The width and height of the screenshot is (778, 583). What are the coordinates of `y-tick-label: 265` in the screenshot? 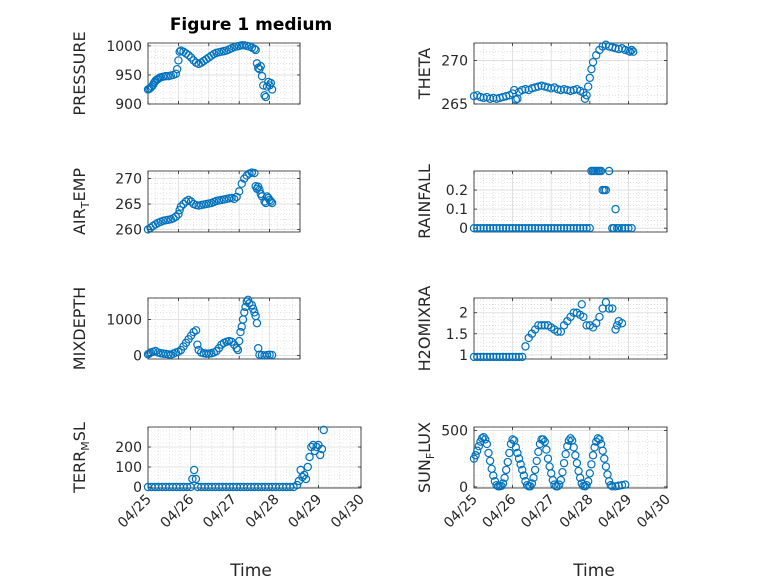 It's located at (128, 205).